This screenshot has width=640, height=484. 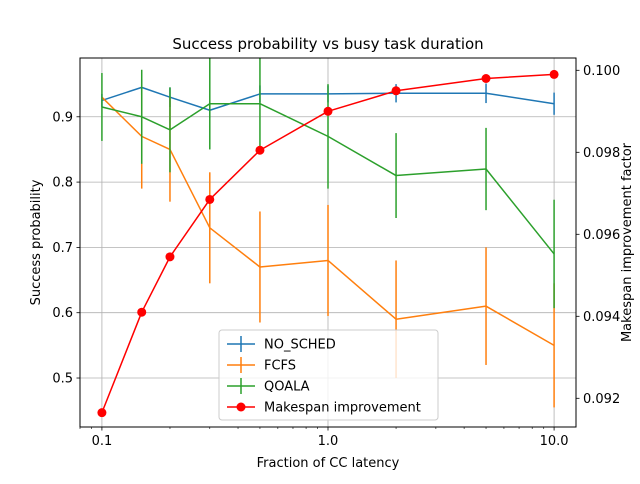 I want to click on legend-label-makespan-improvement: Makespan improvement, so click(x=342, y=408).